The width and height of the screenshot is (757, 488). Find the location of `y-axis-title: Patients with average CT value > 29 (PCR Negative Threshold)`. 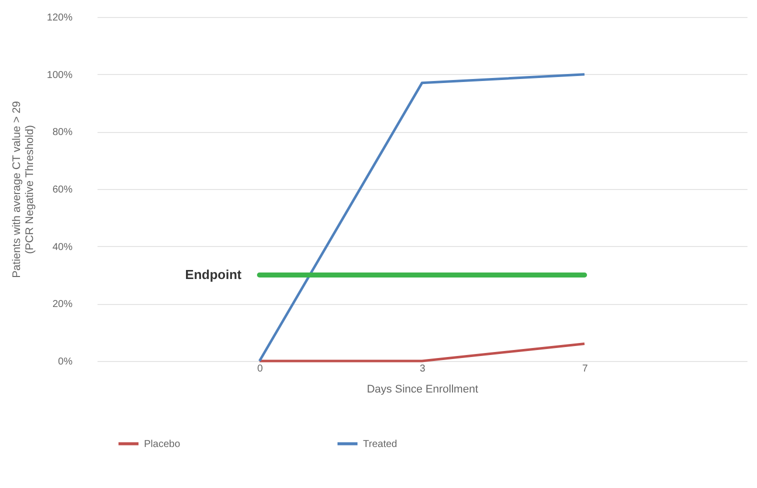

y-axis-title: Patients with average CT value > 29 (PCR Negative Threshold) is located at coordinates (23, 189).